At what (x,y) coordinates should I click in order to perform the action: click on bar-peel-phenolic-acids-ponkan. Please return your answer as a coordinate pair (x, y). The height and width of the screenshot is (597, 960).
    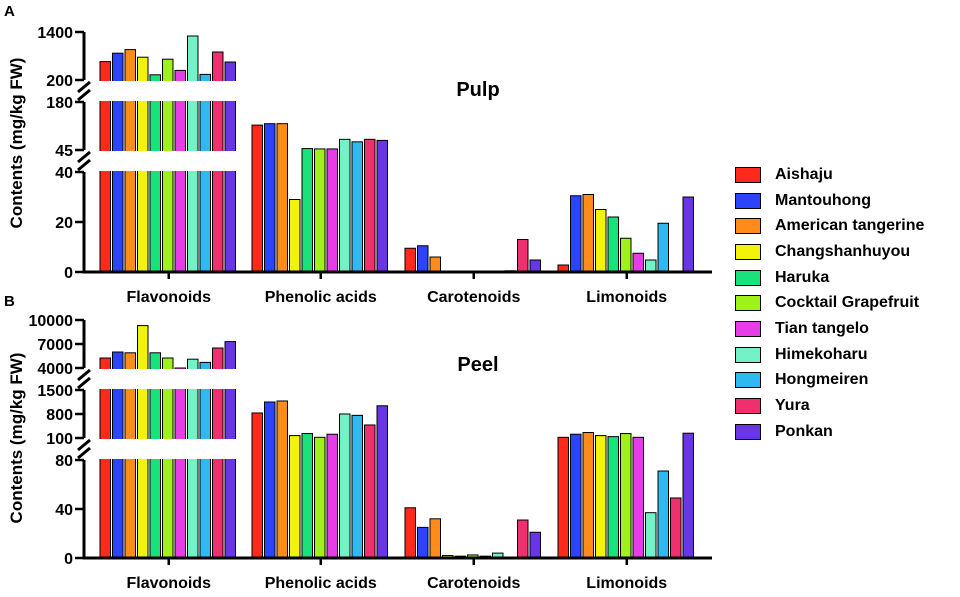
    Looking at the image, I should click on (382, 482).